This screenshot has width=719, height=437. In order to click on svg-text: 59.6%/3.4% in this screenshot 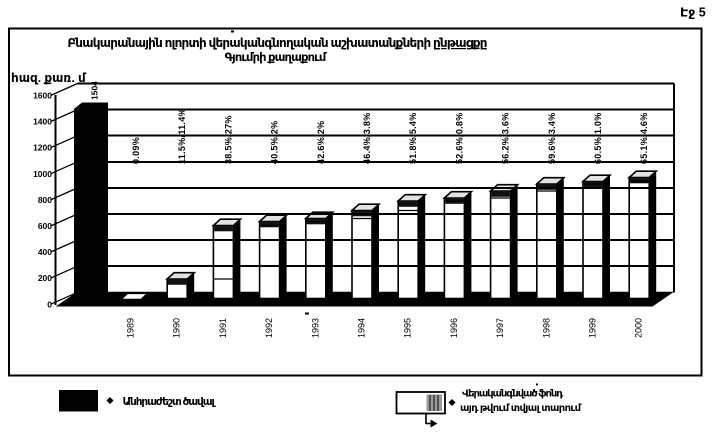, I will do `click(552, 138)`.